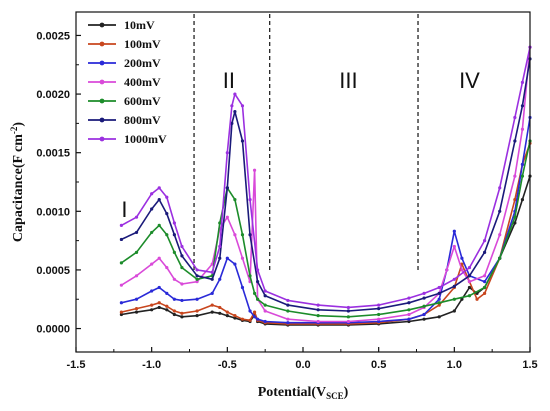 The image size is (550, 411). Describe the element at coordinates (142, 44) in the screenshot. I see `legend-label: 100mV` at that location.